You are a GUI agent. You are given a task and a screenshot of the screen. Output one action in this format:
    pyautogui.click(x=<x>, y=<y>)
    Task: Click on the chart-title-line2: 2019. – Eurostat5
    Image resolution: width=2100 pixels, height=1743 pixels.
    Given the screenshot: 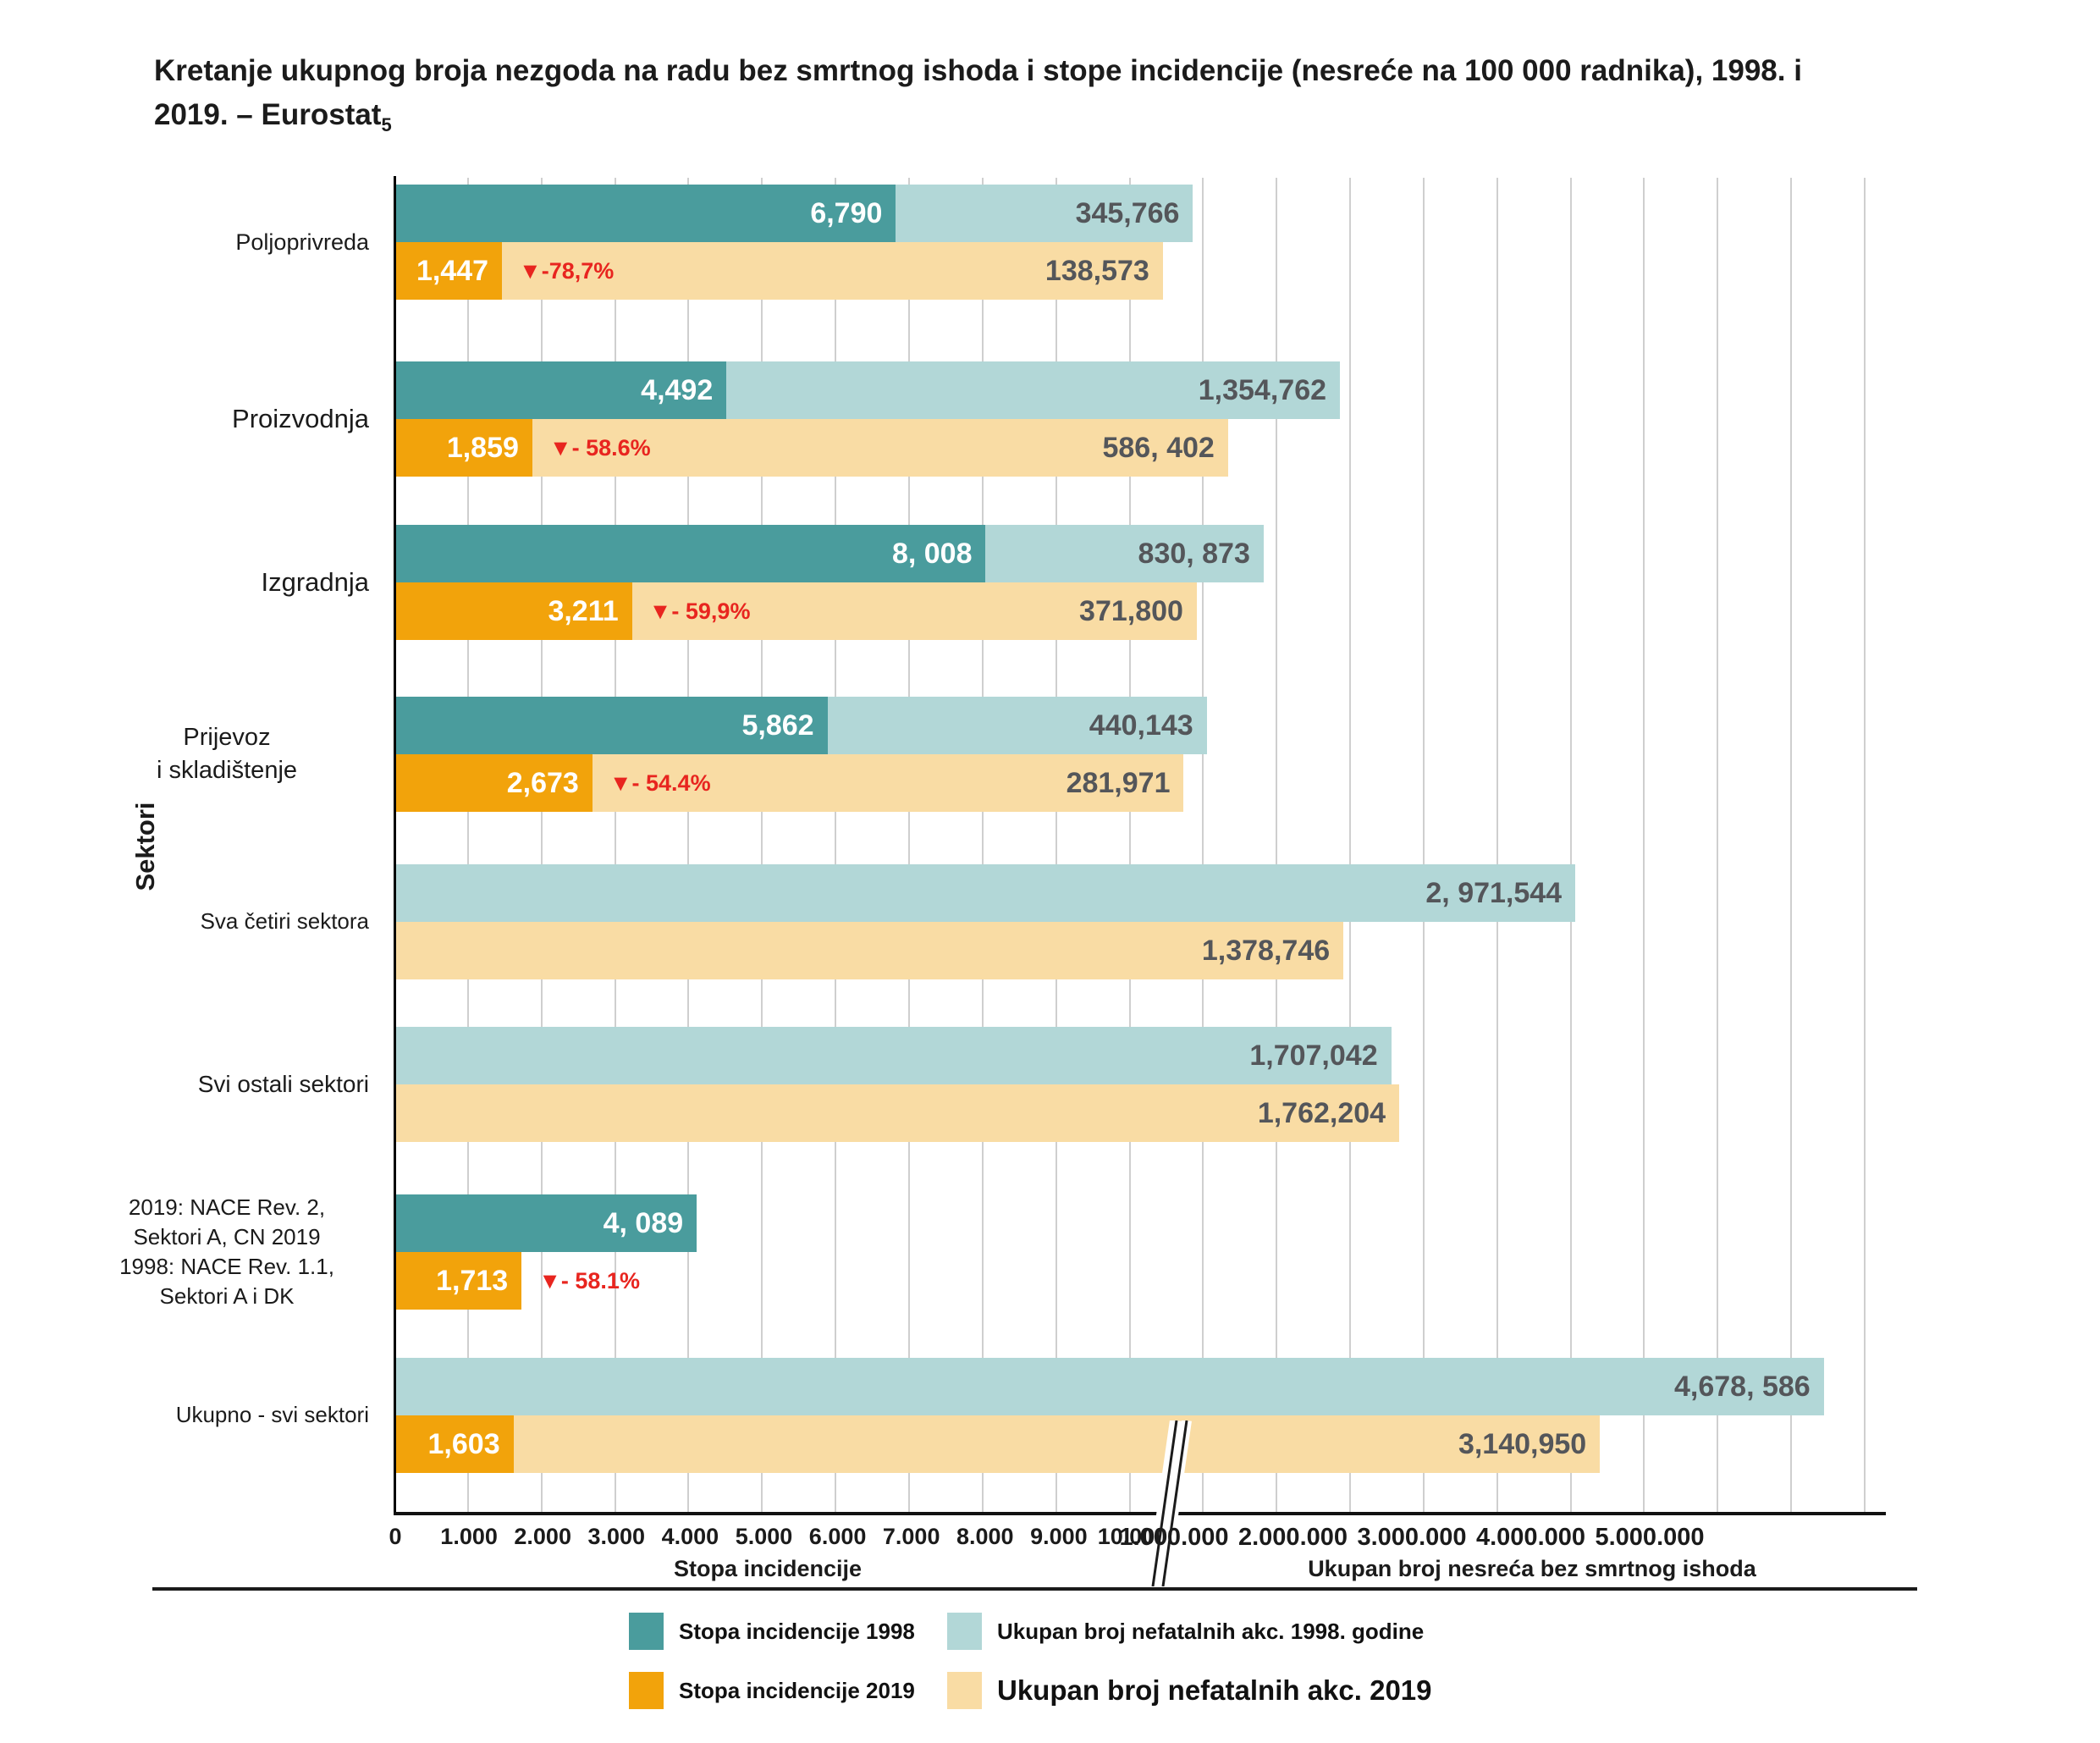 What is the action you would take?
    pyautogui.click(x=273, y=116)
    